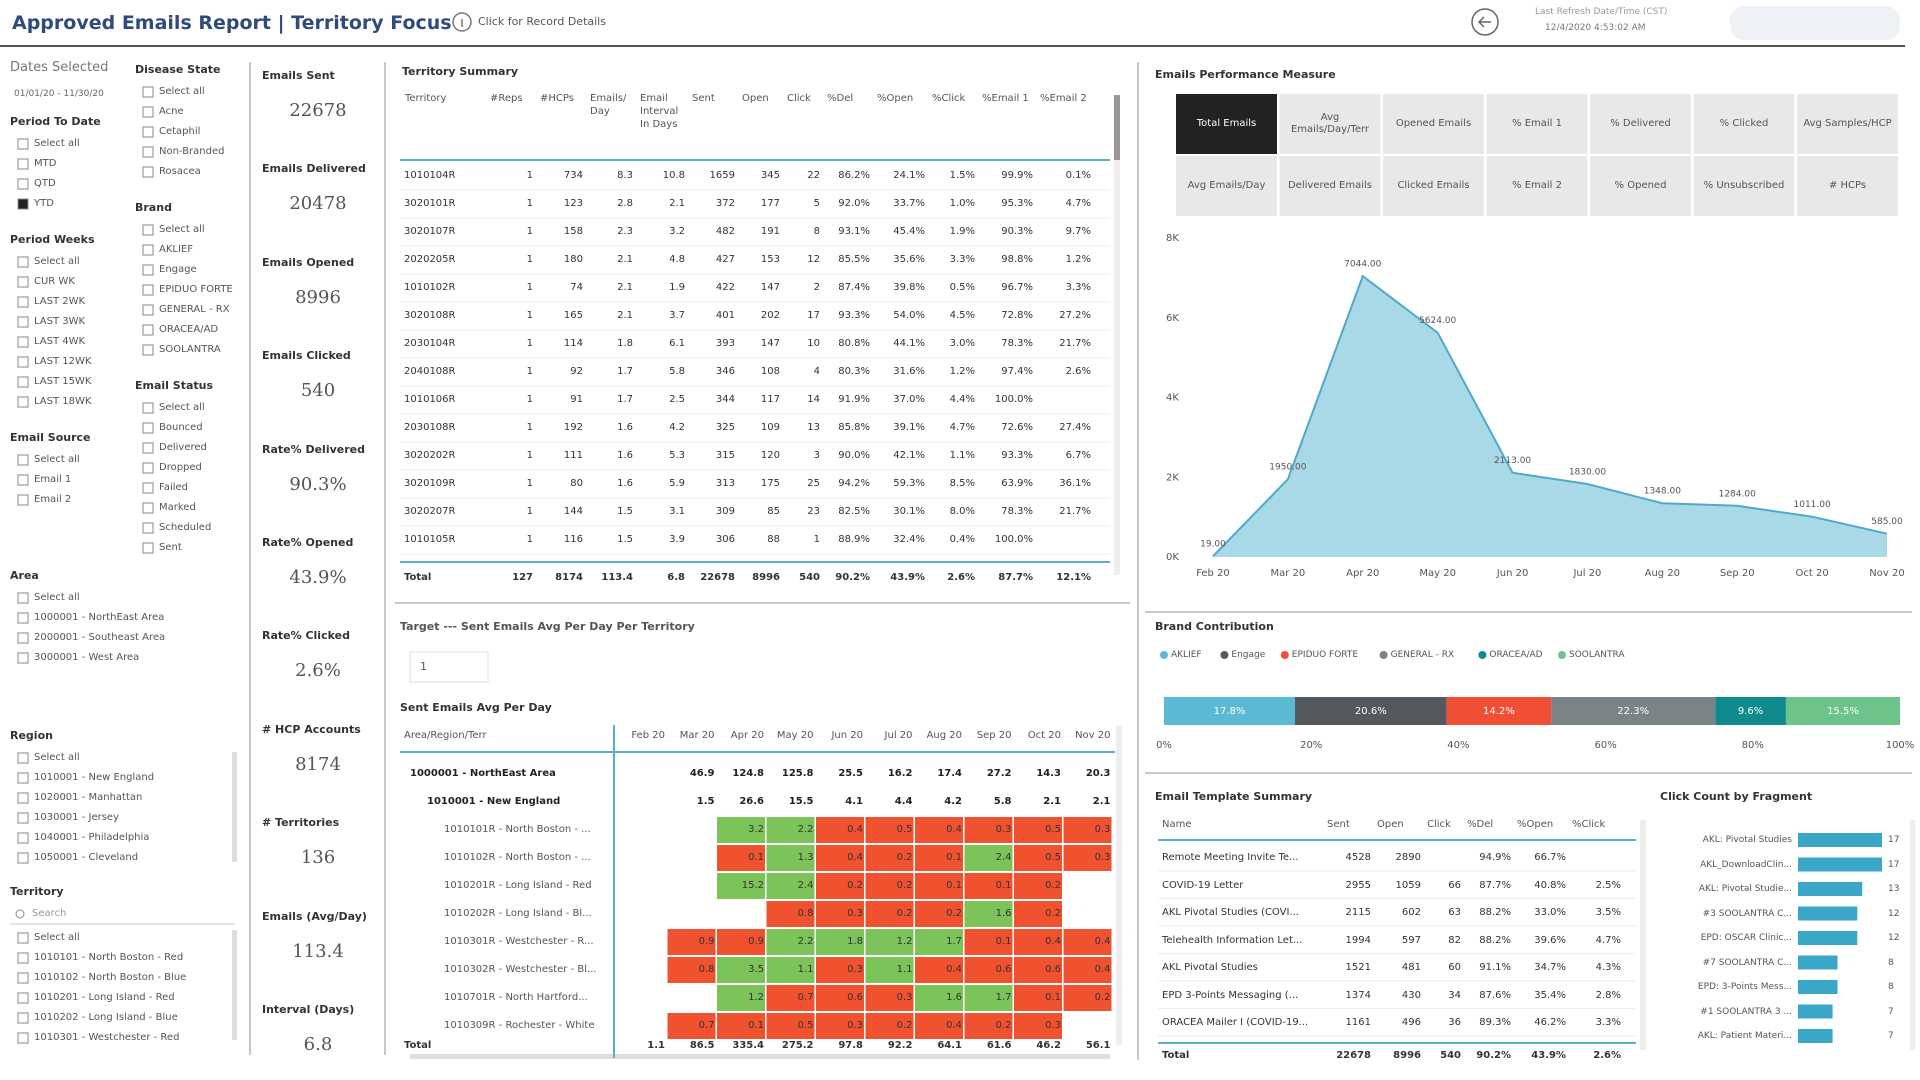 Image resolution: width=1920 pixels, height=1080 pixels. What do you see at coordinates (63, 361) in the screenshot?
I see `filter-option: LAST 12WK` at bounding box center [63, 361].